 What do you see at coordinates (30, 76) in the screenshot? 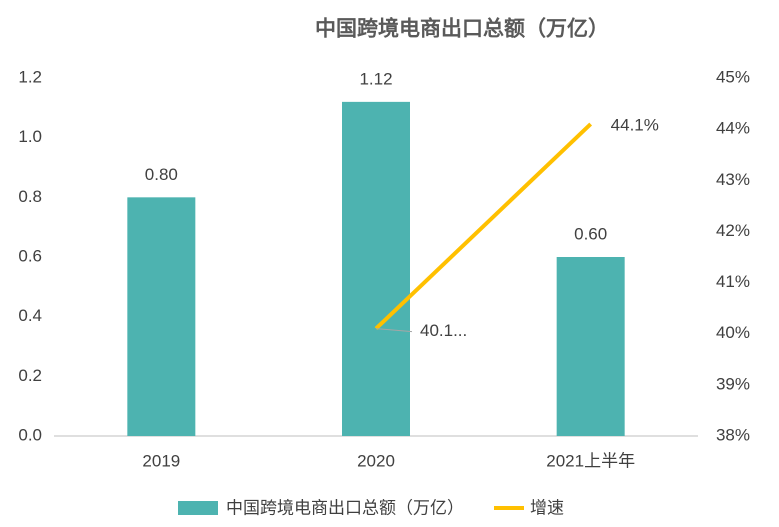
I see `y-tick-label: 1.2` at bounding box center [30, 76].